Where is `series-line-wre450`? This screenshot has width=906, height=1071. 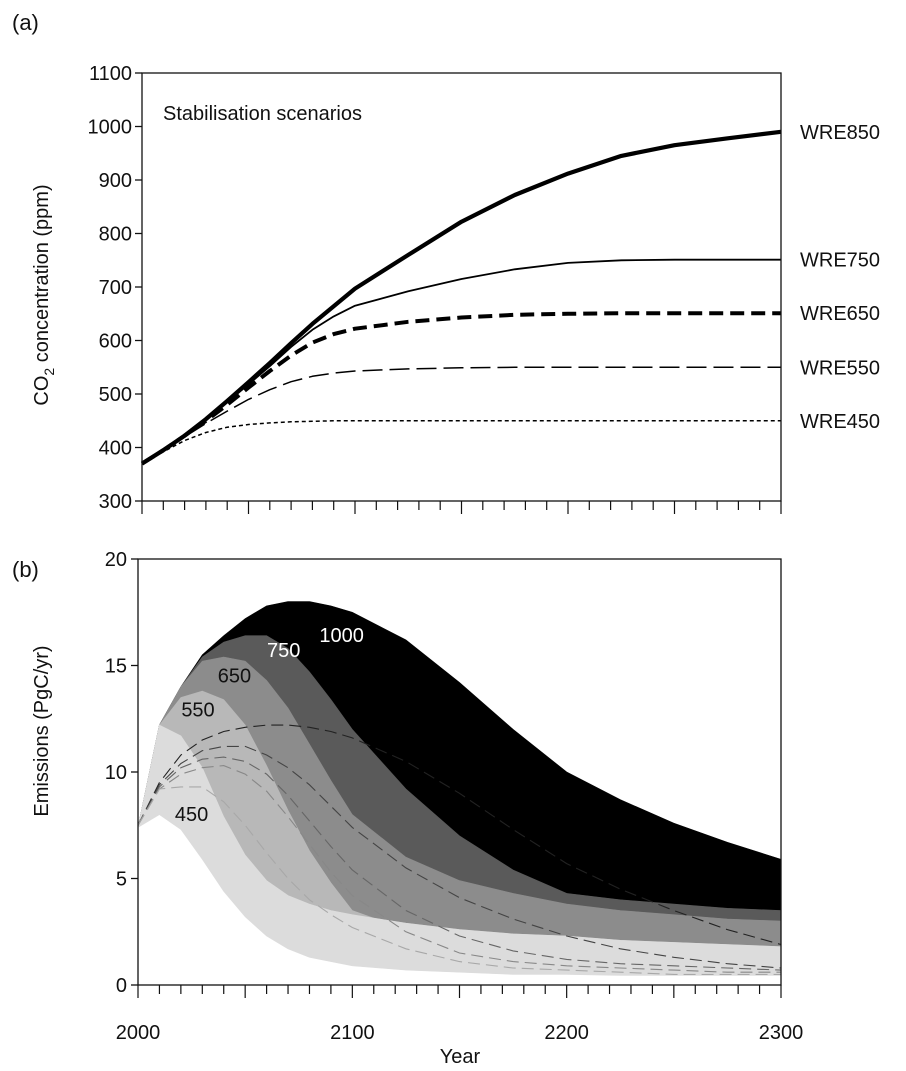 series-line-wre450 is located at coordinates (461, 442).